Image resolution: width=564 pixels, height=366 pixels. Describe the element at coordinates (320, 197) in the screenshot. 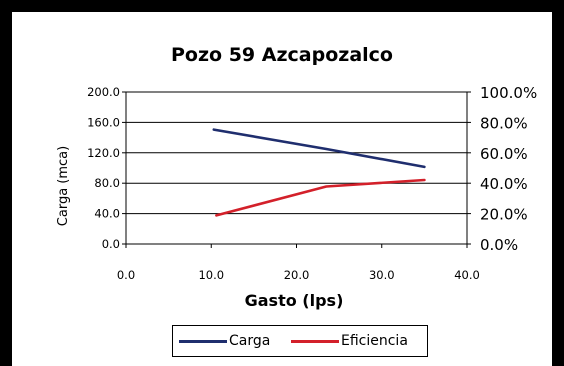

I see `series-line-eficiencia` at that location.